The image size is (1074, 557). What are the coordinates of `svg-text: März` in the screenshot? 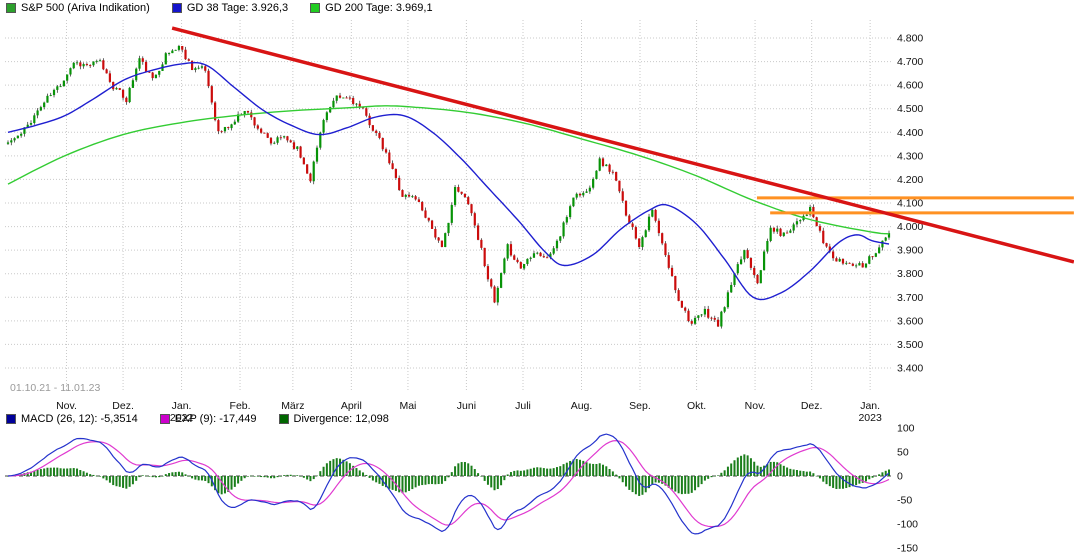 It's located at (292, 406).